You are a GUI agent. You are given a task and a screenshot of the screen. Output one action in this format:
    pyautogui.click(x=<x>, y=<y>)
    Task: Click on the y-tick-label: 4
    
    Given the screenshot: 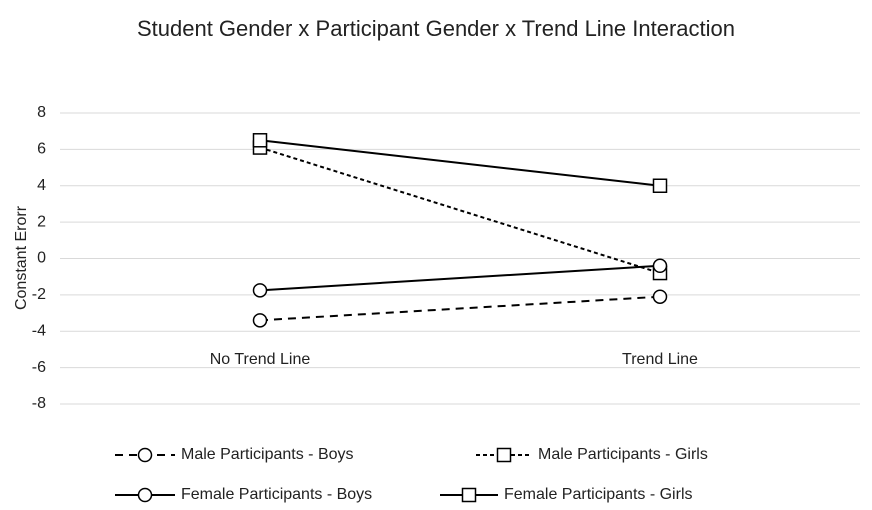 What is the action you would take?
    pyautogui.click(x=41, y=185)
    